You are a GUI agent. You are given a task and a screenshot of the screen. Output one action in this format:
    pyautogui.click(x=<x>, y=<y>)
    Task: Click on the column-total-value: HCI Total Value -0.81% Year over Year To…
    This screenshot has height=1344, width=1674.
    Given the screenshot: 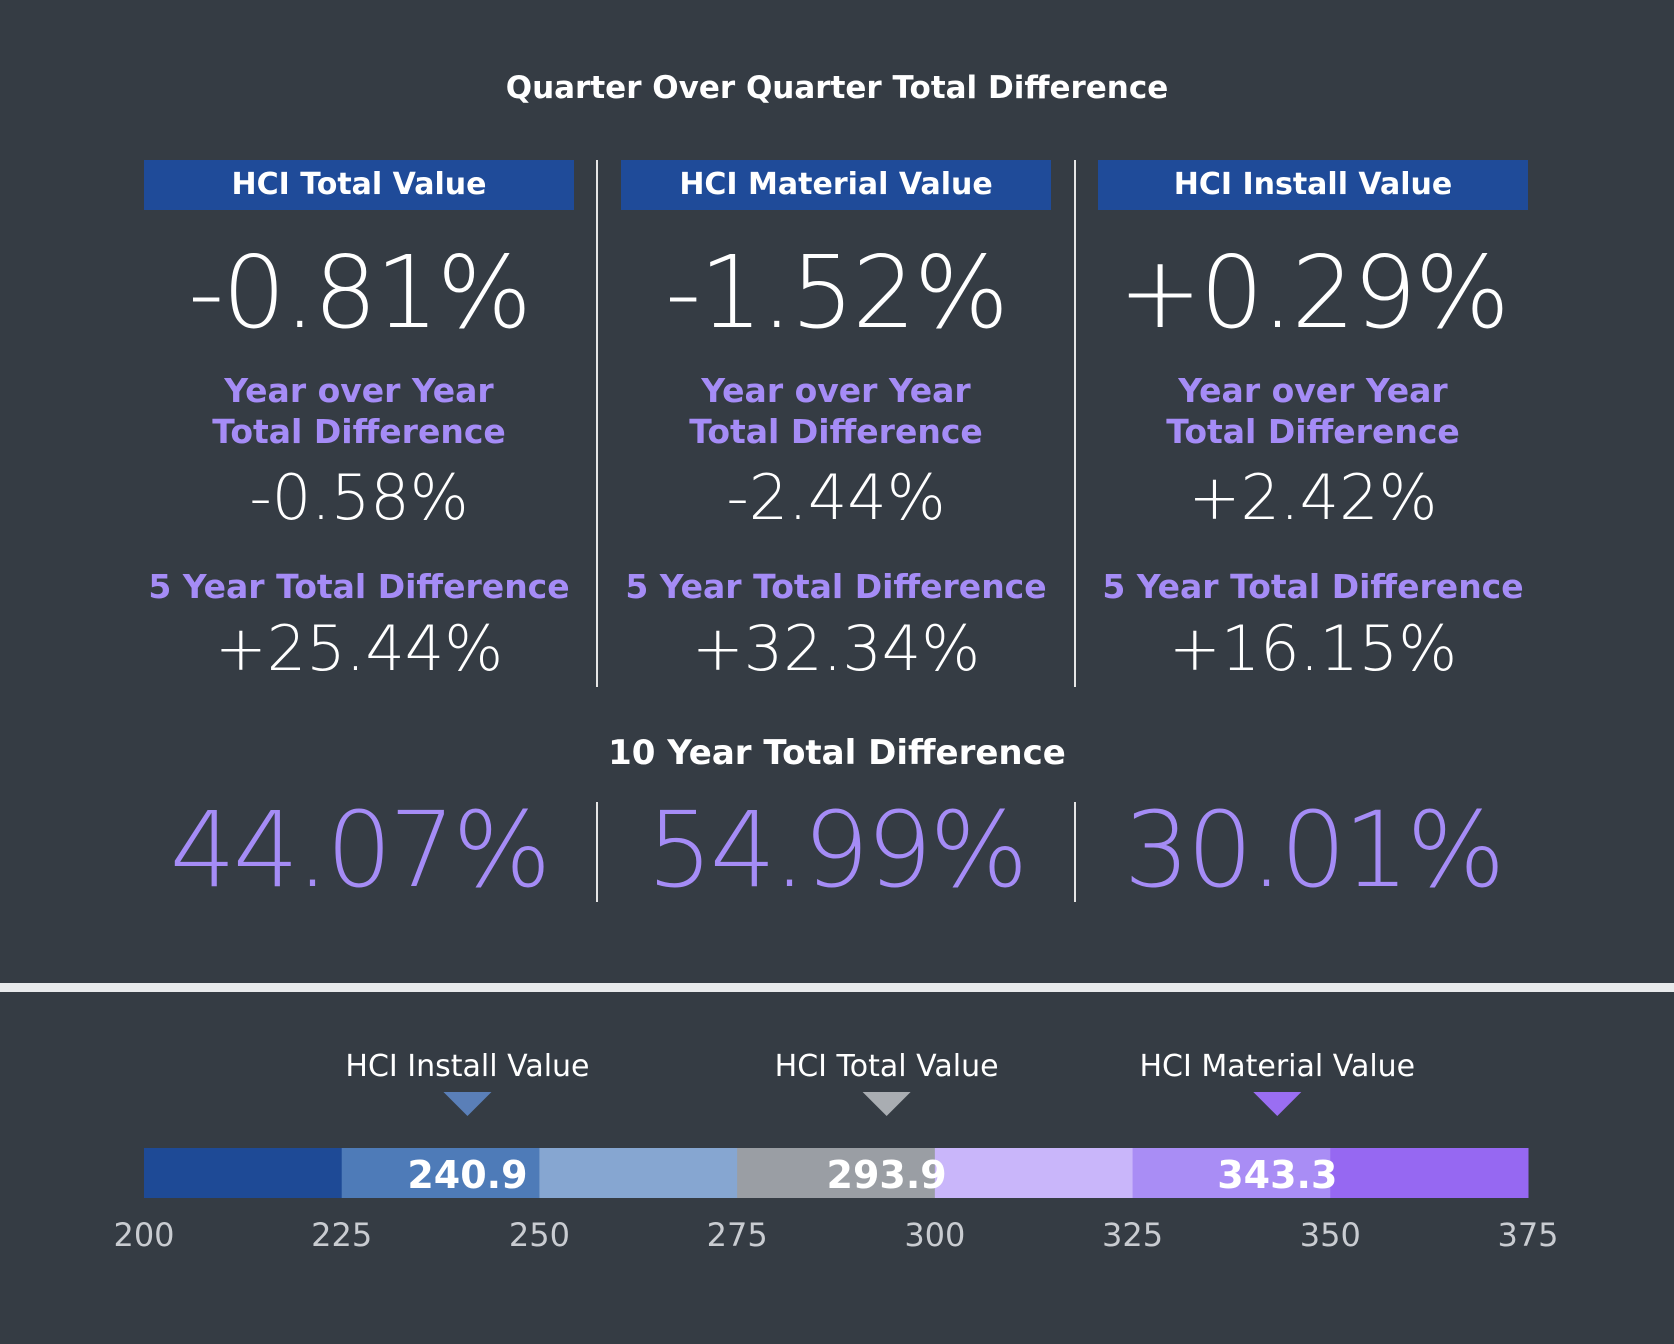 What is the action you would take?
    pyautogui.click(x=359, y=423)
    